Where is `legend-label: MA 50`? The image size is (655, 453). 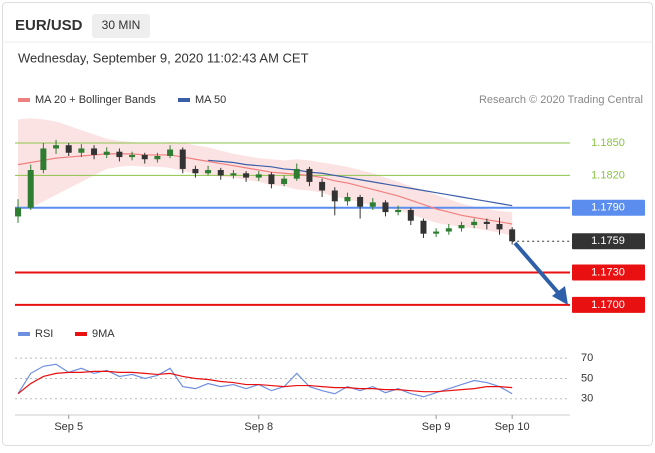 legend-label: MA 50 is located at coordinates (210, 100).